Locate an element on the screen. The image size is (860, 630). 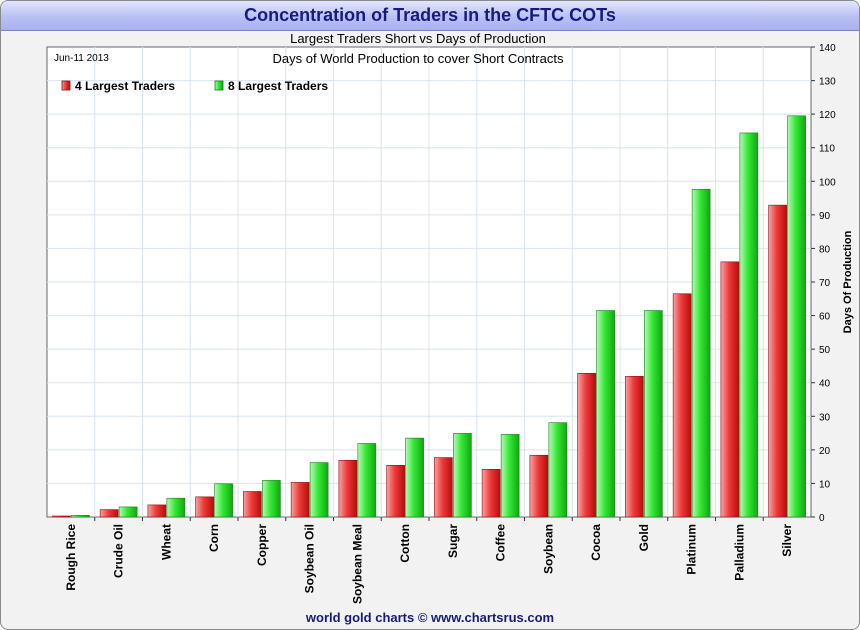
bar-8-largest-silver is located at coordinates (796, 316).